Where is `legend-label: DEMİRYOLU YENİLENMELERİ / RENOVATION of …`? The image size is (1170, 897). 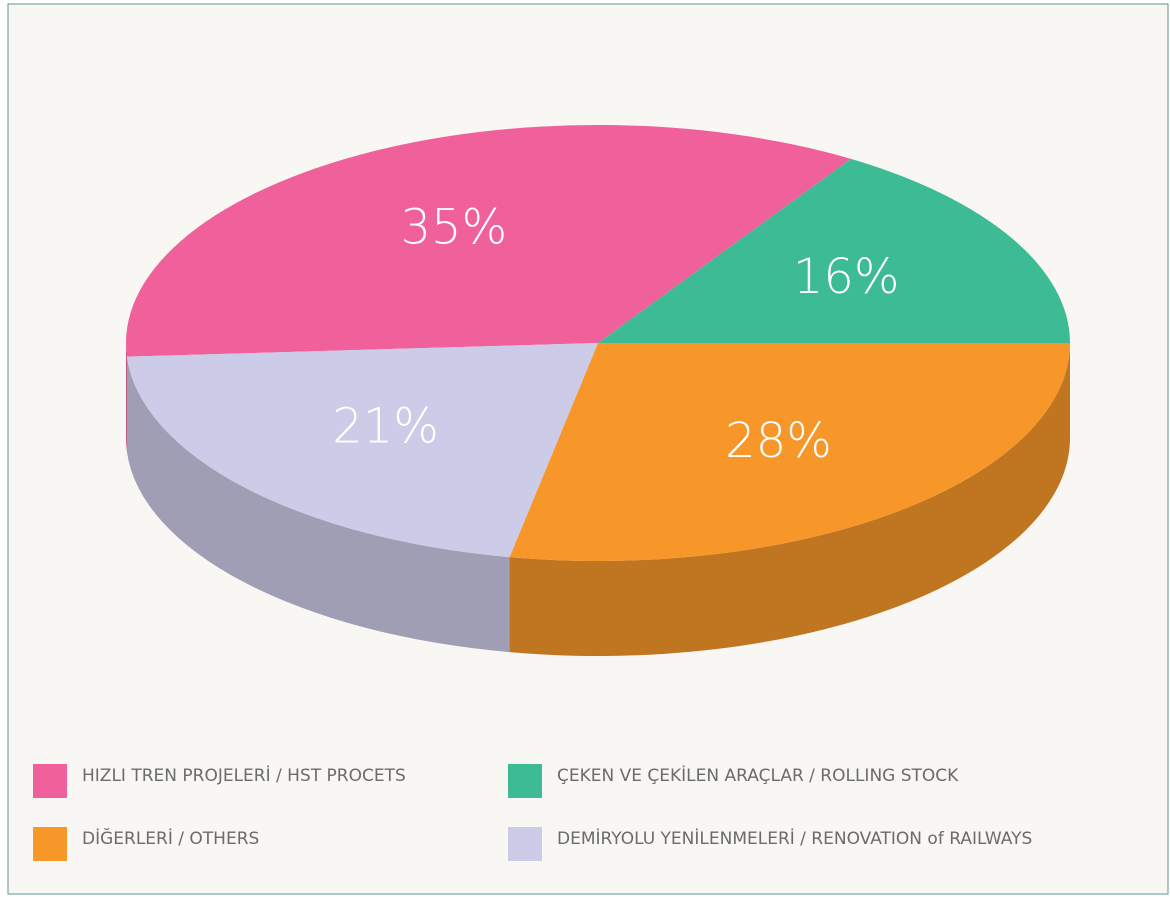 legend-label: DEMİRYOLU YENİLENMELERİ / RENOVATION of … is located at coordinates (794, 838).